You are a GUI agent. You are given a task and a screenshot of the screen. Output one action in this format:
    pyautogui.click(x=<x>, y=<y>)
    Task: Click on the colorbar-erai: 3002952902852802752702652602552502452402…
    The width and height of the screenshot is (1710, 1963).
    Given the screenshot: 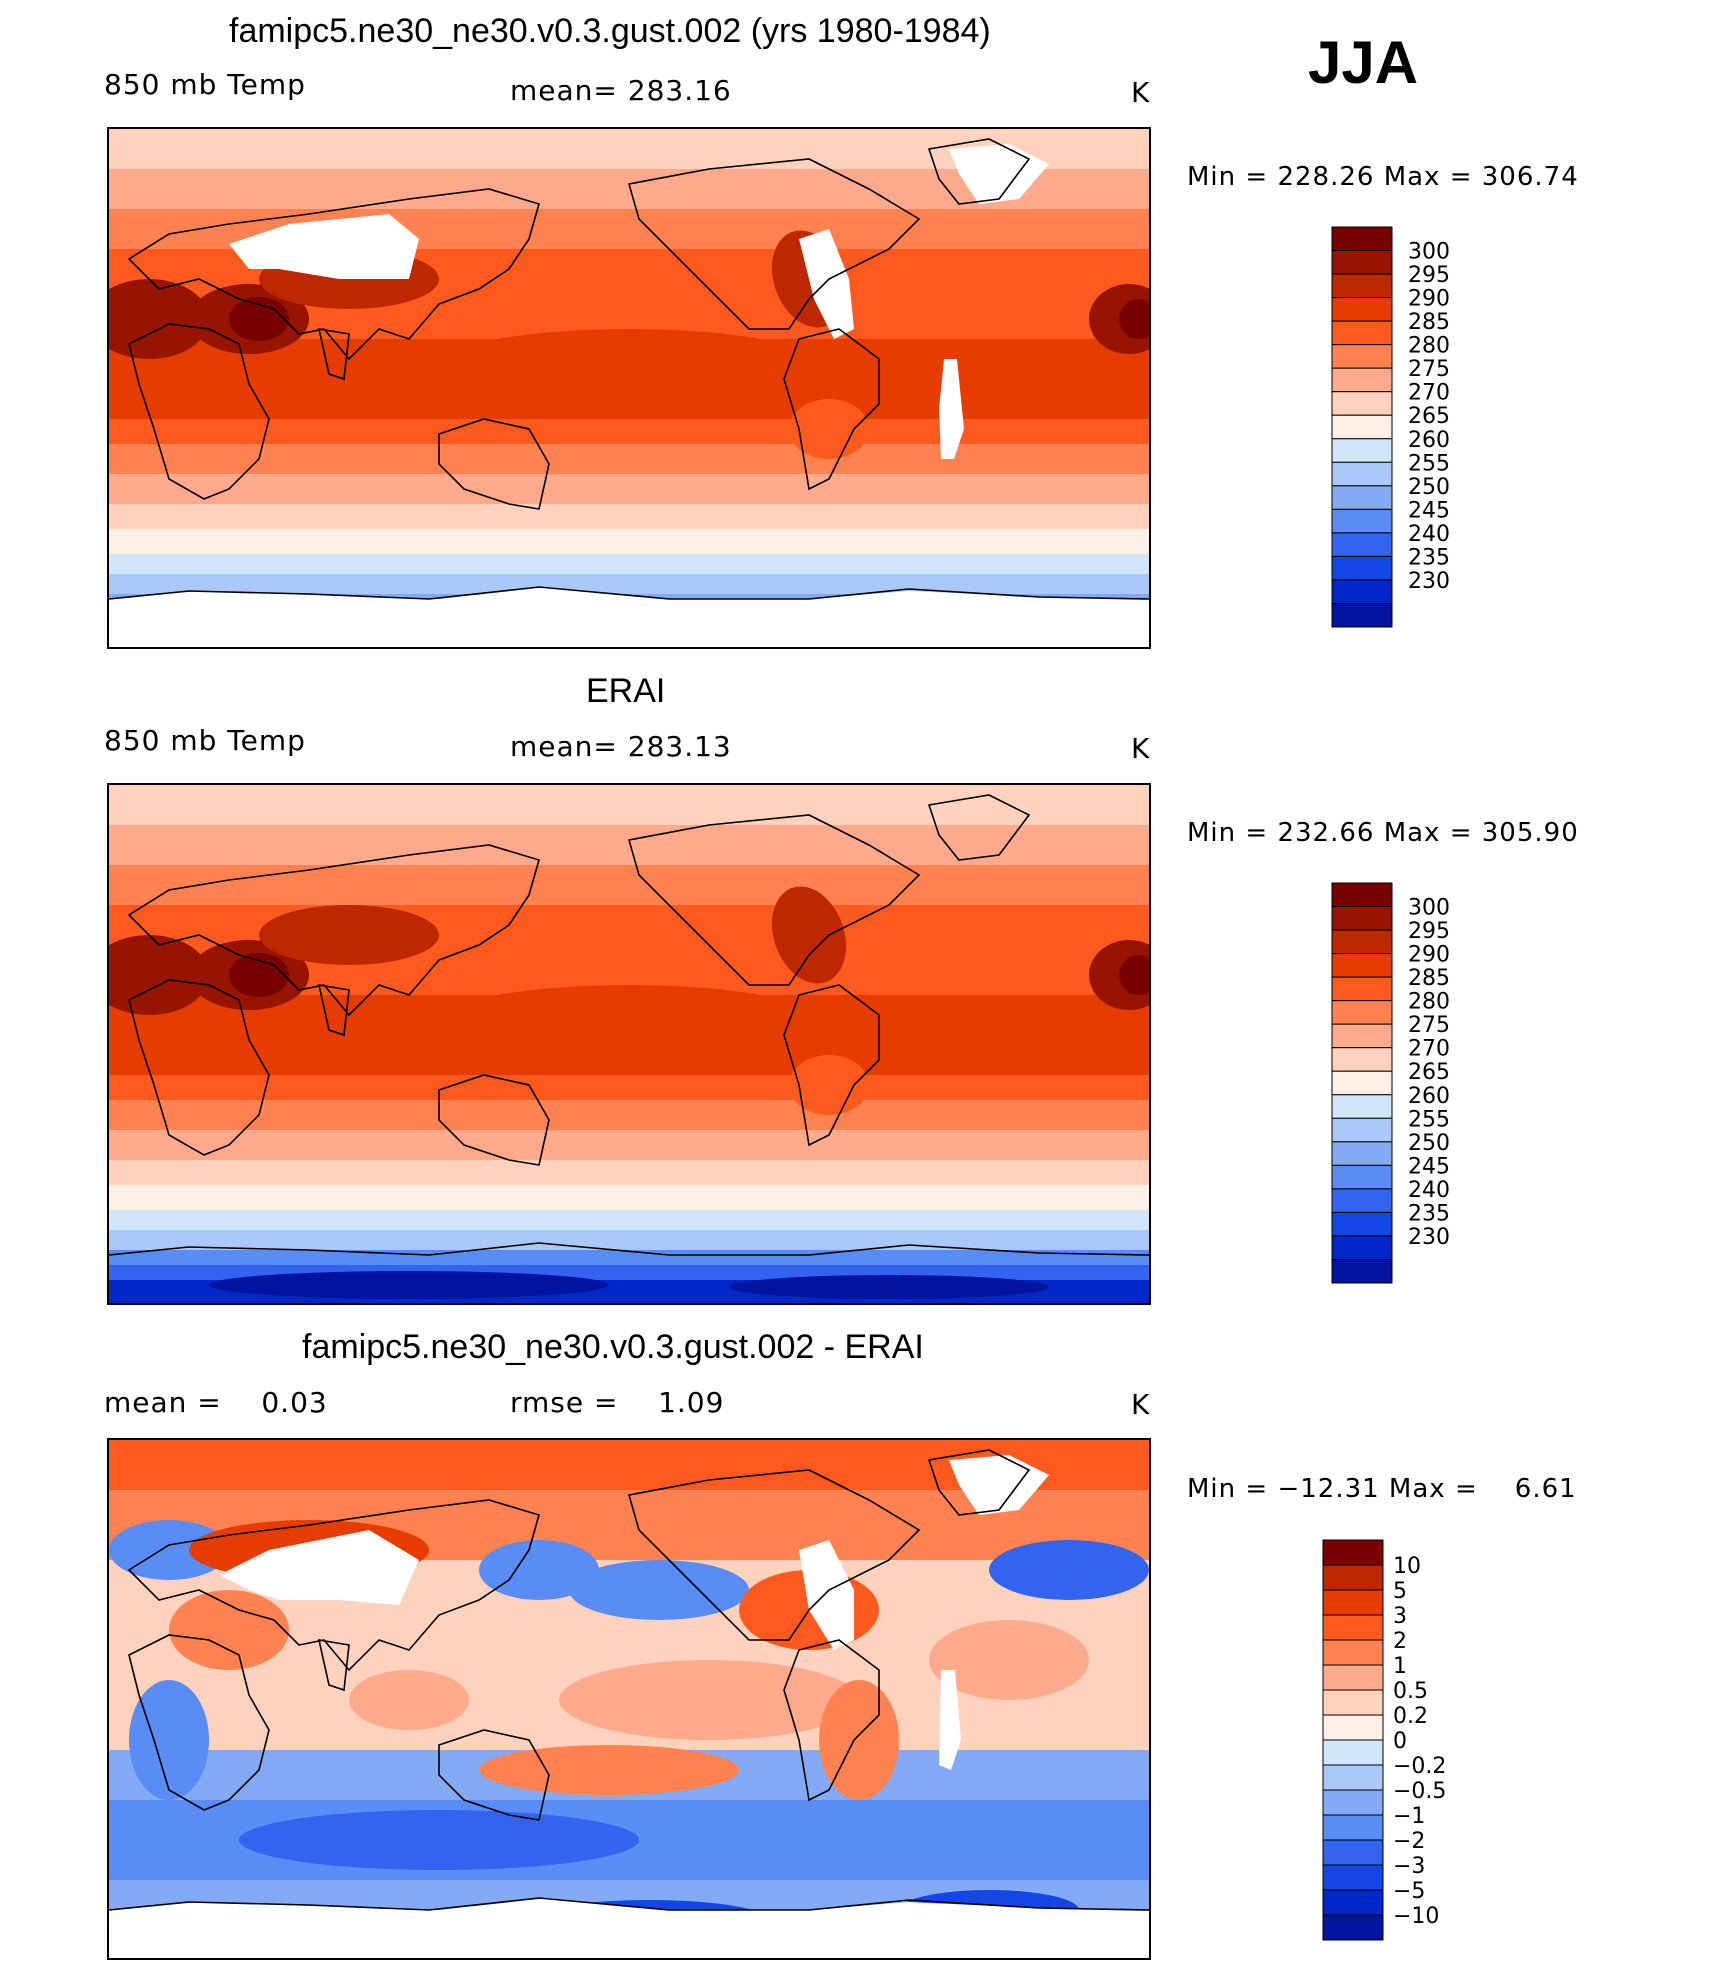 What is the action you would take?
    pyautogui.click(x=1390, y=1083)
    